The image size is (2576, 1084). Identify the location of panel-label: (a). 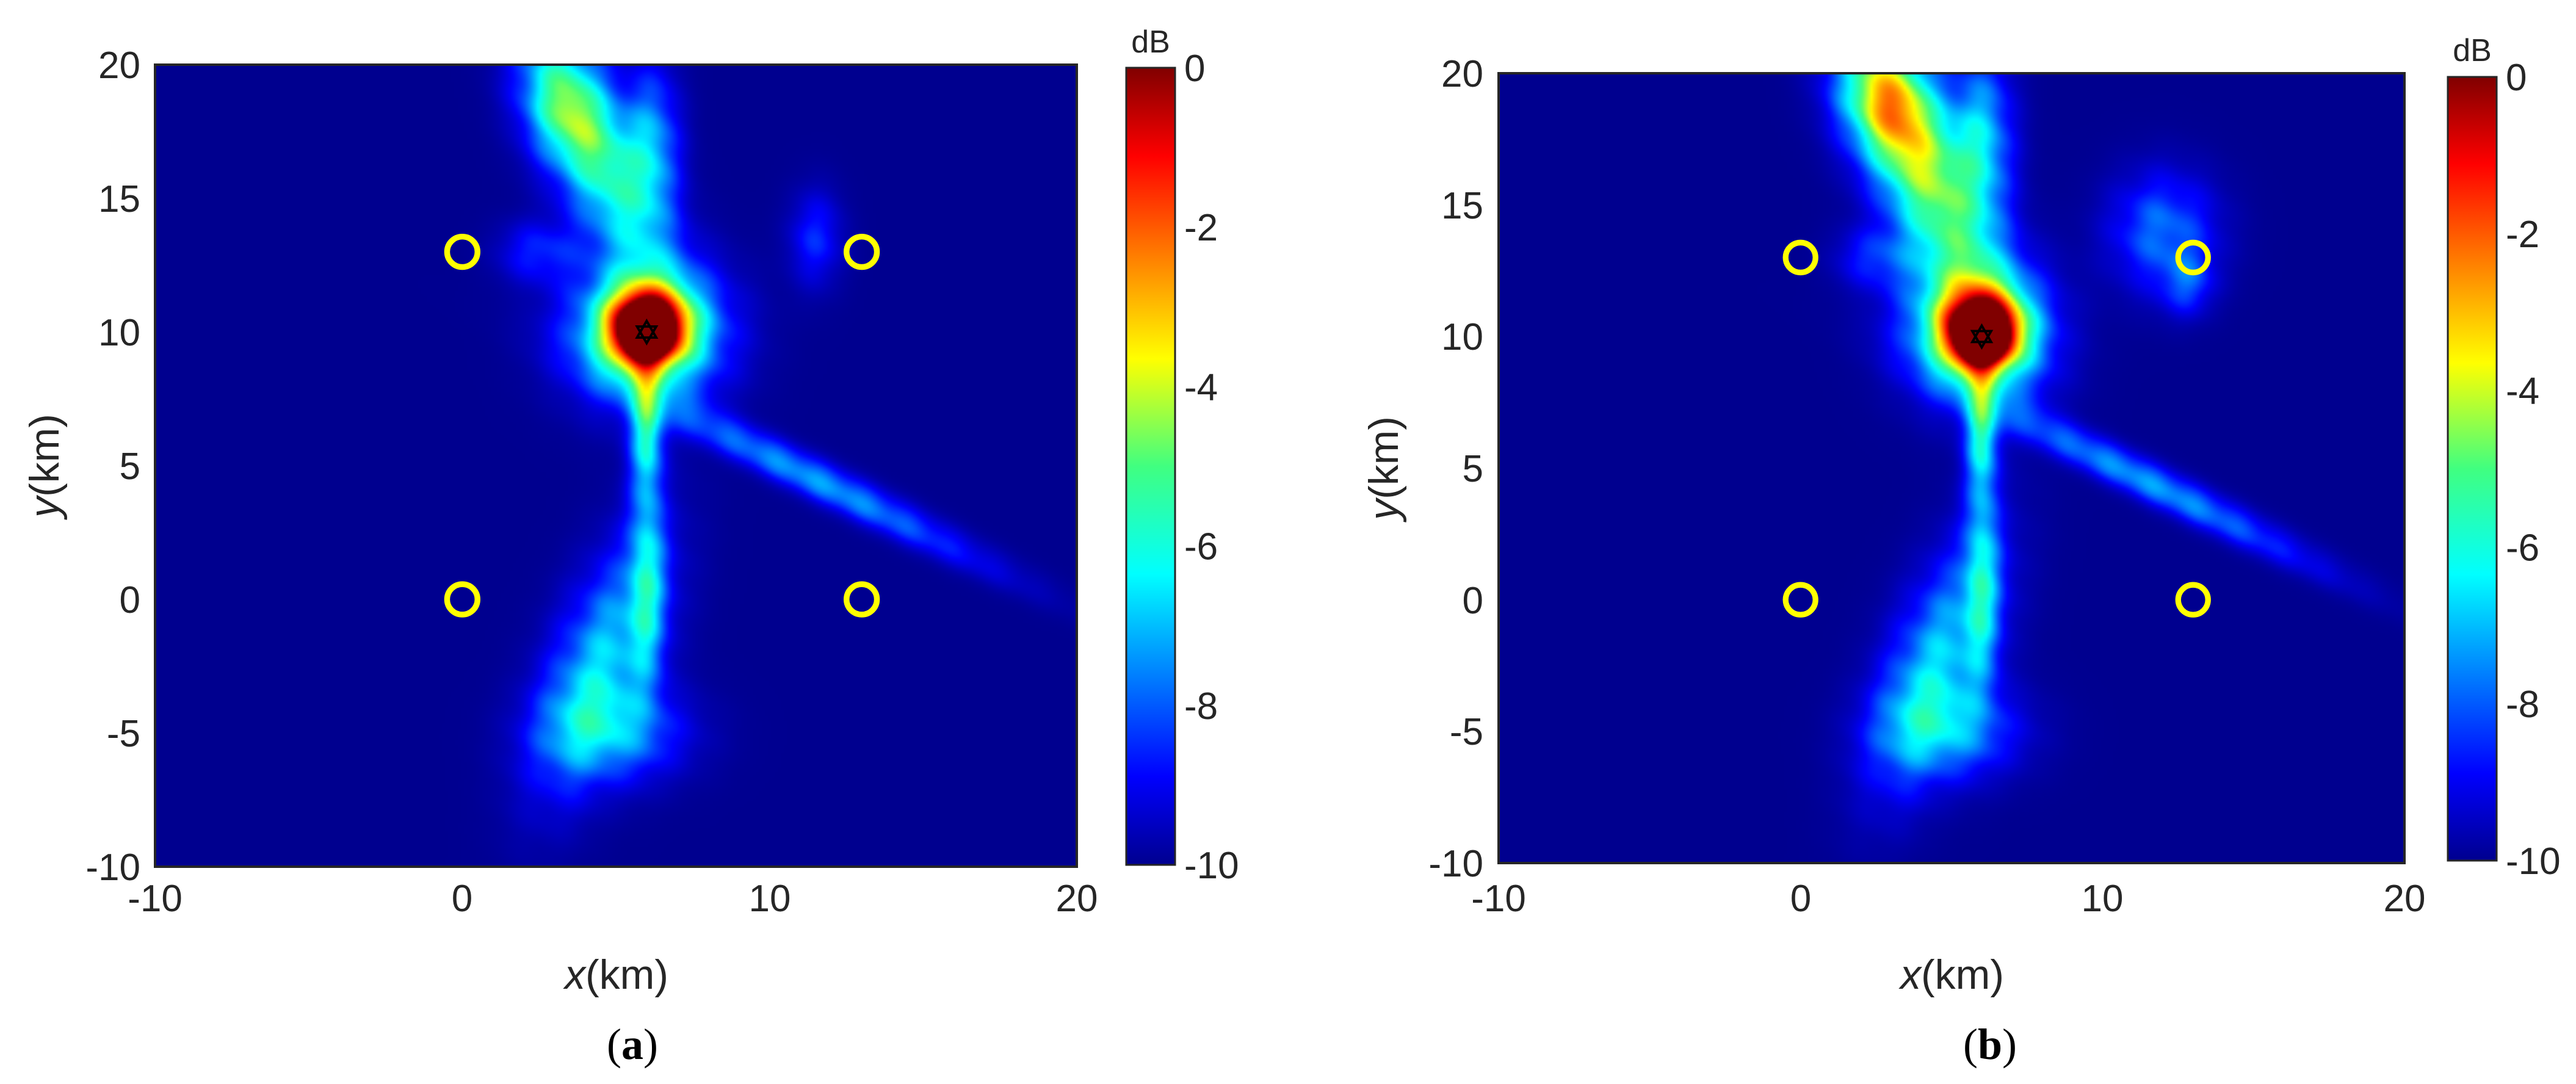
(632, 1044).